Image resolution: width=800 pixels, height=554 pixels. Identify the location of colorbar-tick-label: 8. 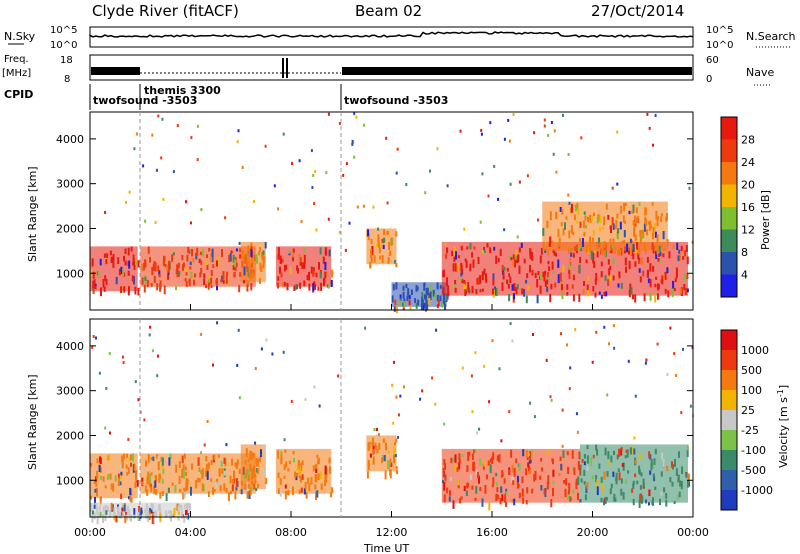
(744, 252).